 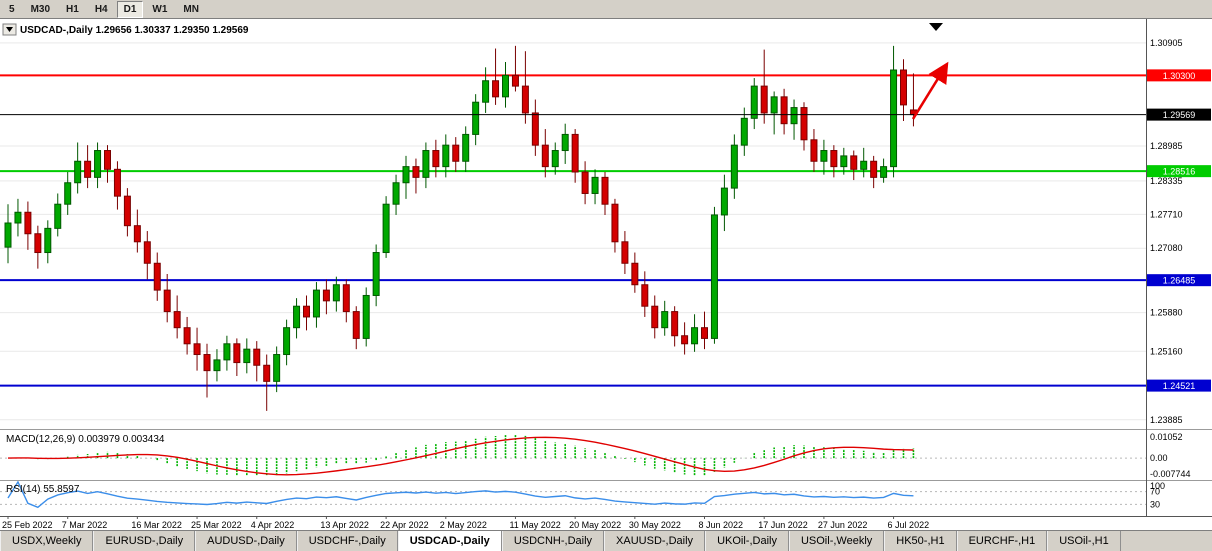 What do you see at coordinates (1179, 281) in the screenshot?
I see `price-badge-label: 1.26485` at bounding box center [1179, 281].